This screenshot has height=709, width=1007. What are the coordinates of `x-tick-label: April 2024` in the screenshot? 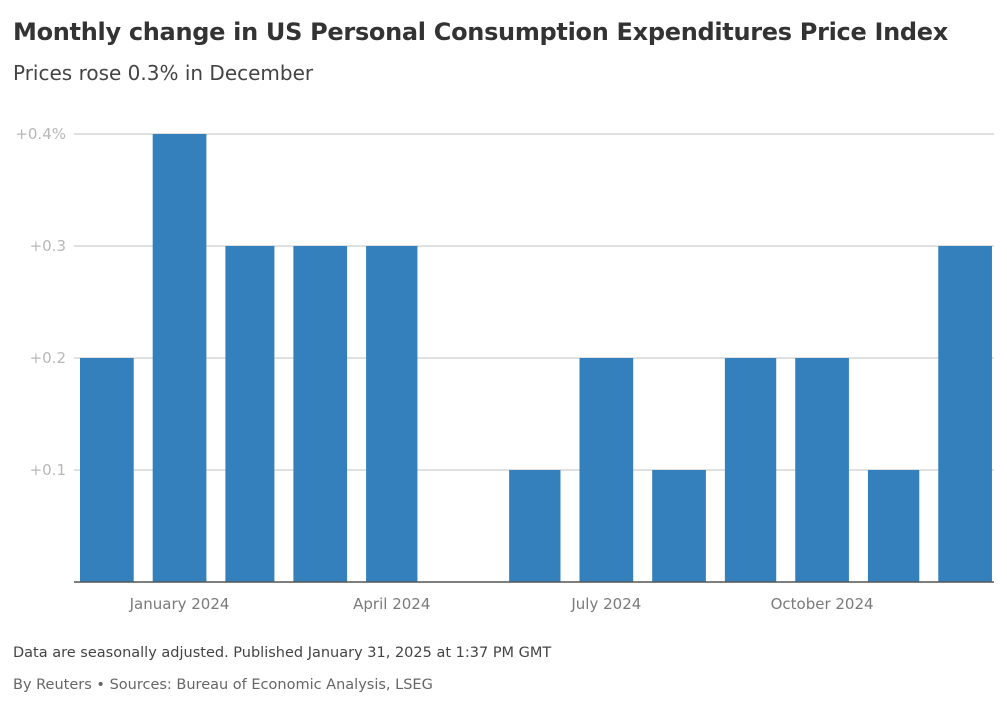 It's located at (391, 604).